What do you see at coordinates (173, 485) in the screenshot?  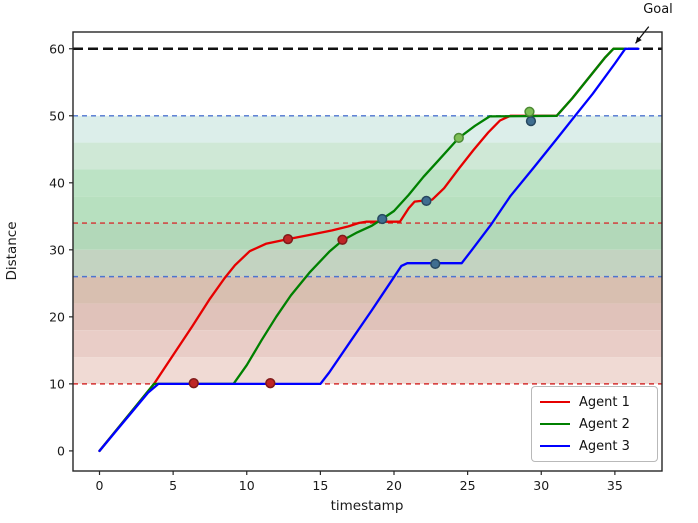 I see `x-tick-label-5: 5` at bounding box center [173, 485].